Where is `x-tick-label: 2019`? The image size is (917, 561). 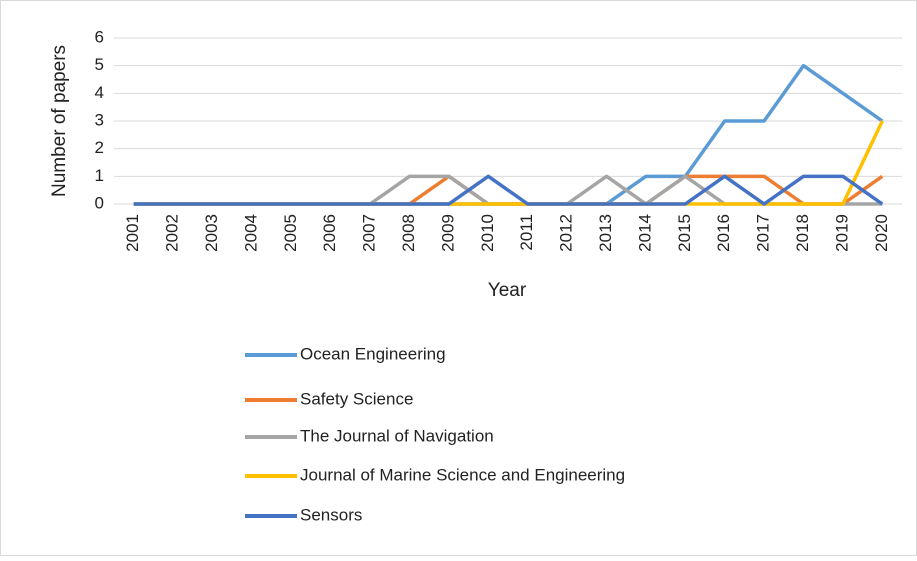 x-tick-label: 2019 is located at coordinates (841, 233).